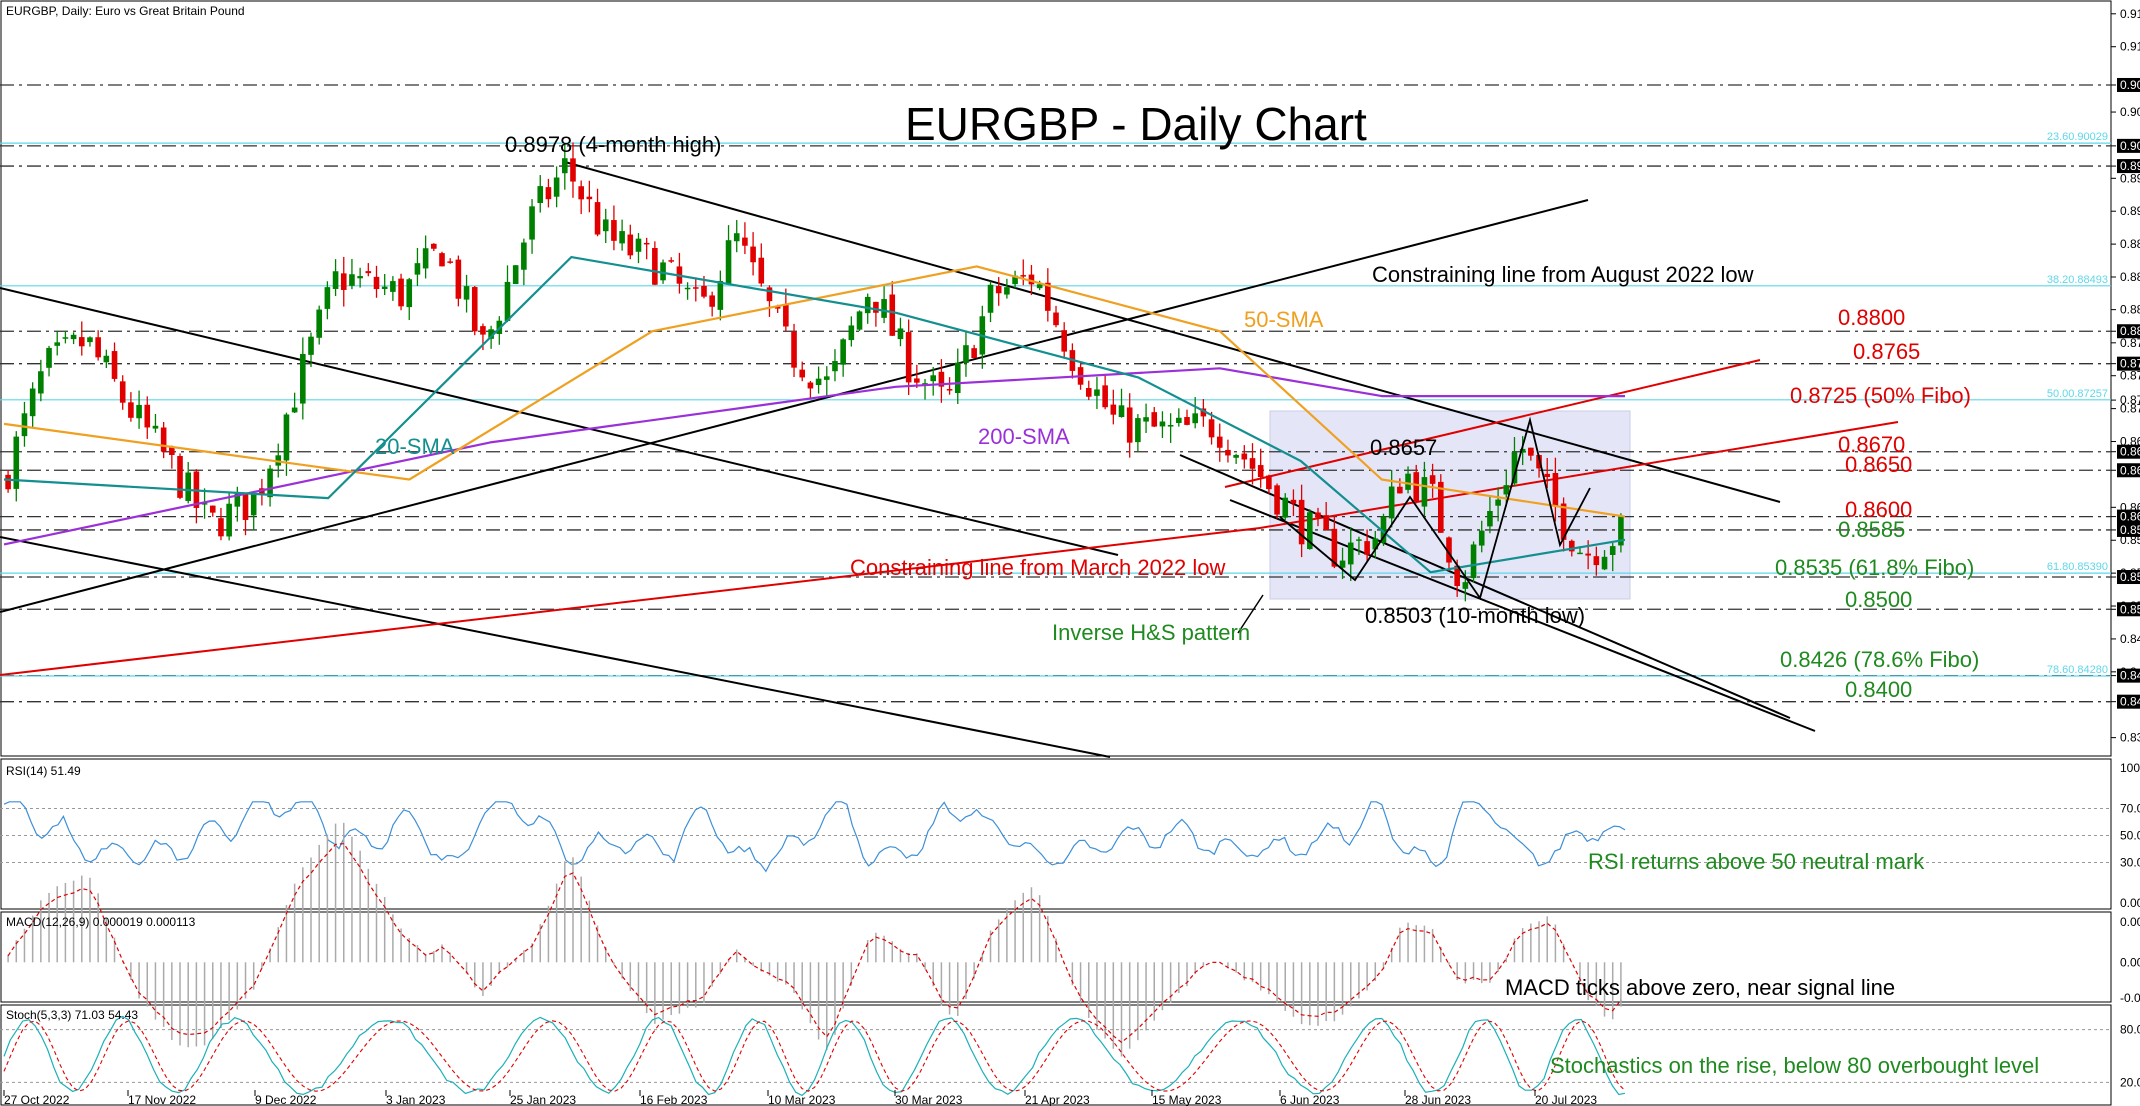 This screenshot has width=2140, height=1106. I want to click on chart-title: EURGBP - Daily Chart, so click(1136, 124).